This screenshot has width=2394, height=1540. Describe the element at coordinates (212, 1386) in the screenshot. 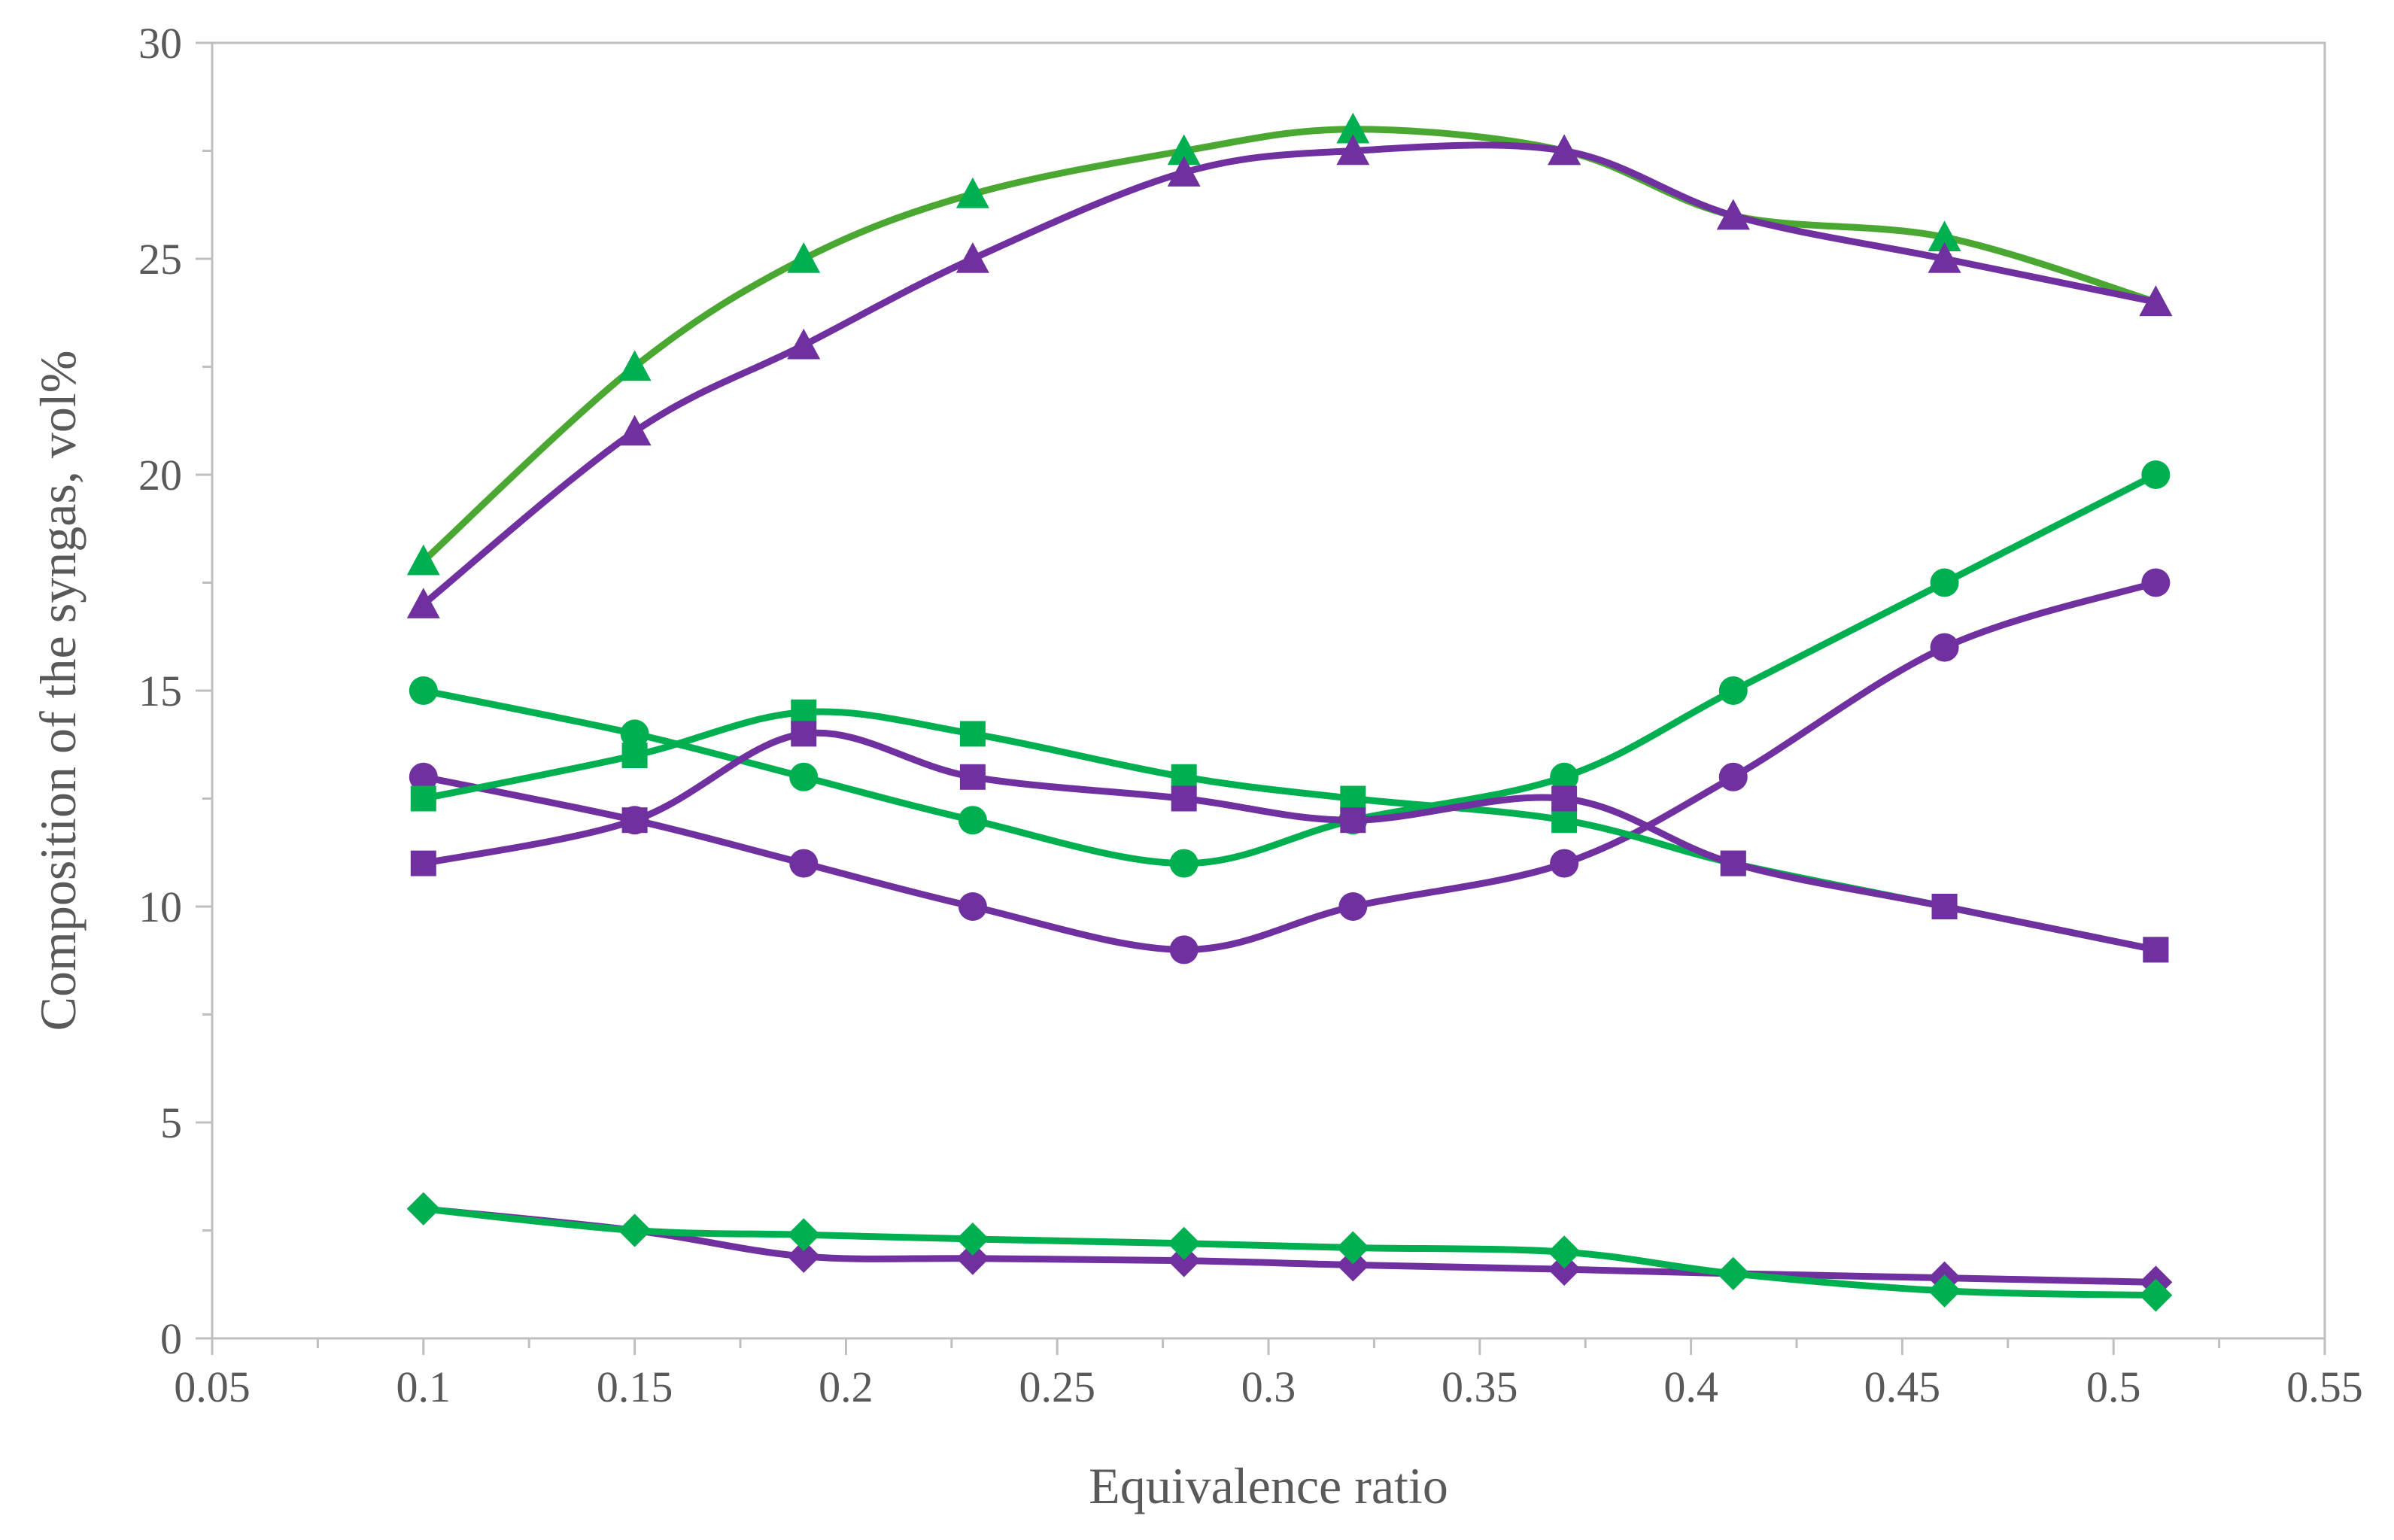

I see `x-tick-label: 0.05` at that location.